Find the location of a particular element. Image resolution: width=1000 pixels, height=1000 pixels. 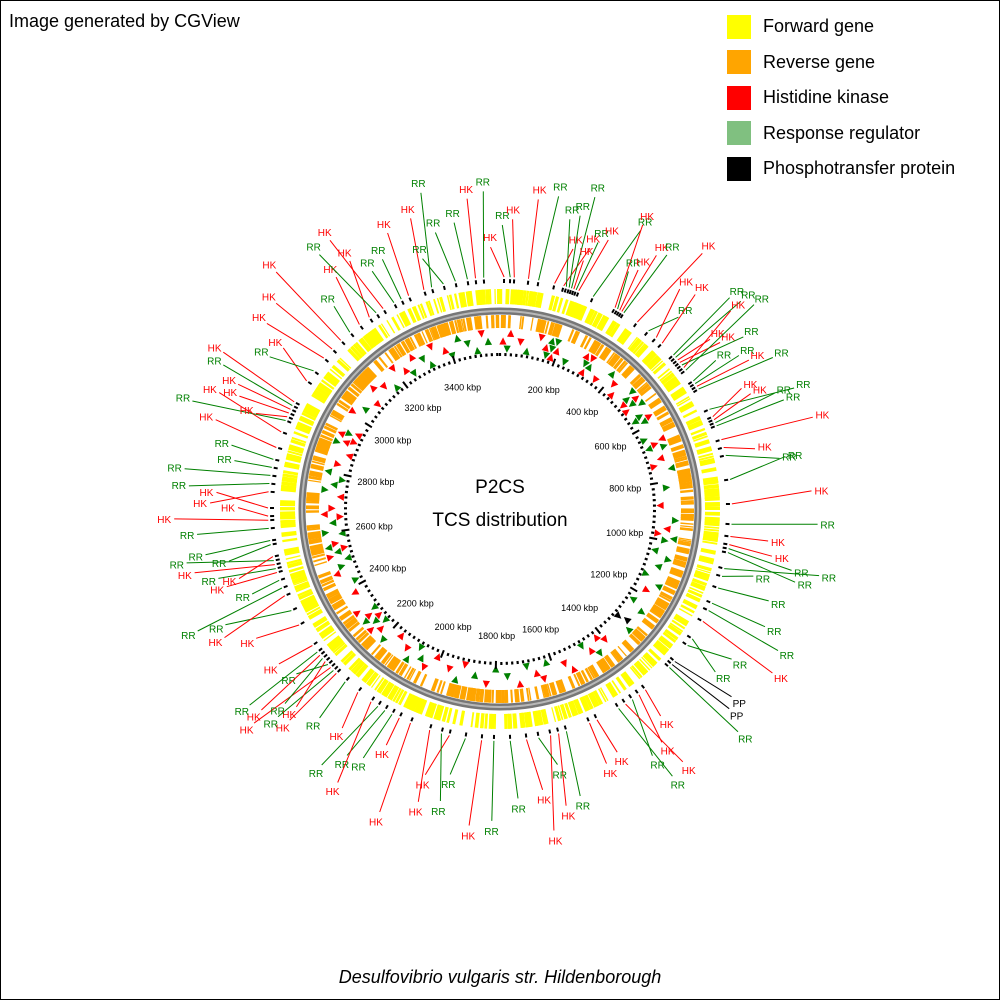

center-title: P2CS is located at coordinates (500, 487).